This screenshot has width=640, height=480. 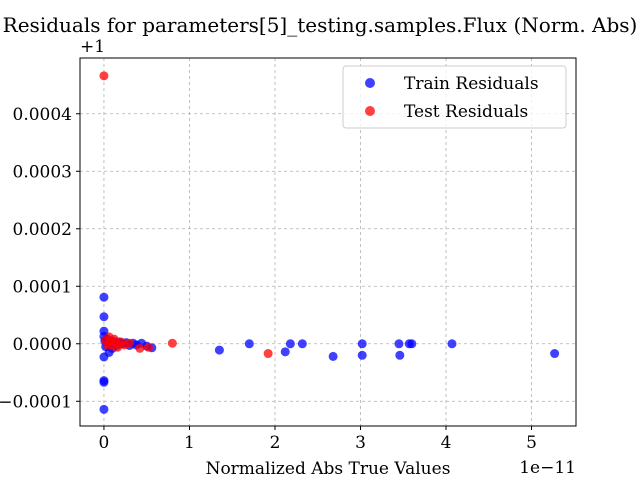 What do you see at coordinates (275, 443) in the screenshot?
I see `x-tick-label: 2` at bounding box center [275, 443].